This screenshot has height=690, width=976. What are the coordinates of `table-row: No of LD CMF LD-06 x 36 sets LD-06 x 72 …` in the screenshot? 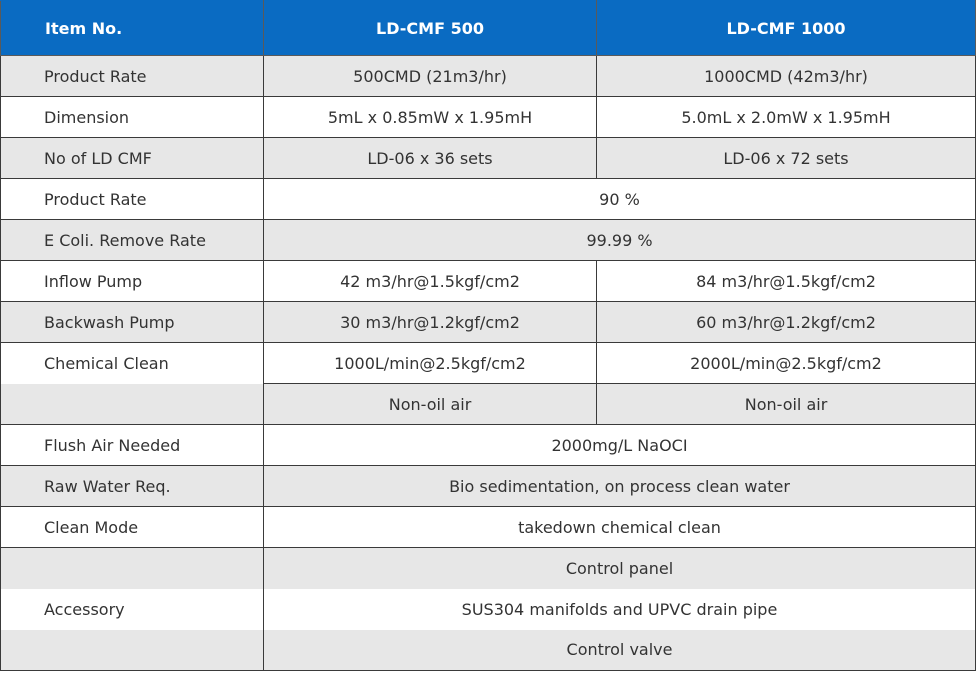 It's located at (488, 158).